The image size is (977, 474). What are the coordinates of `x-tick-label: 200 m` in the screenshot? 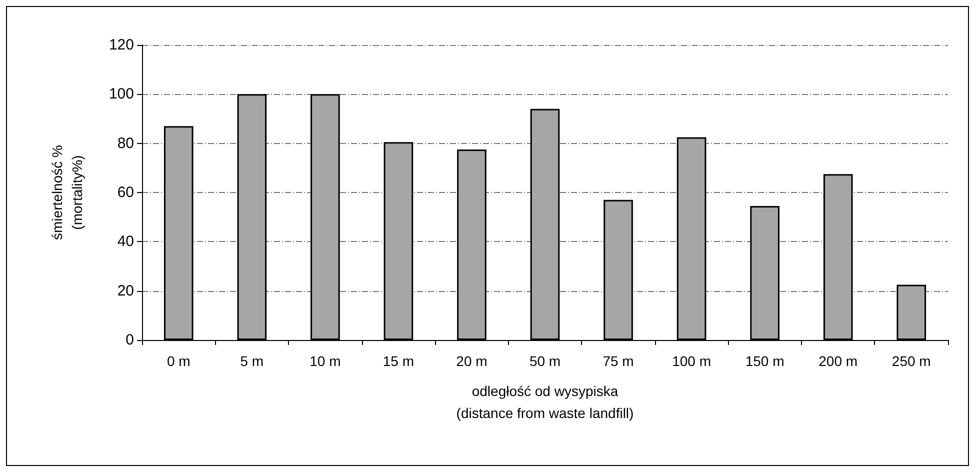 It's located at (838, 361).